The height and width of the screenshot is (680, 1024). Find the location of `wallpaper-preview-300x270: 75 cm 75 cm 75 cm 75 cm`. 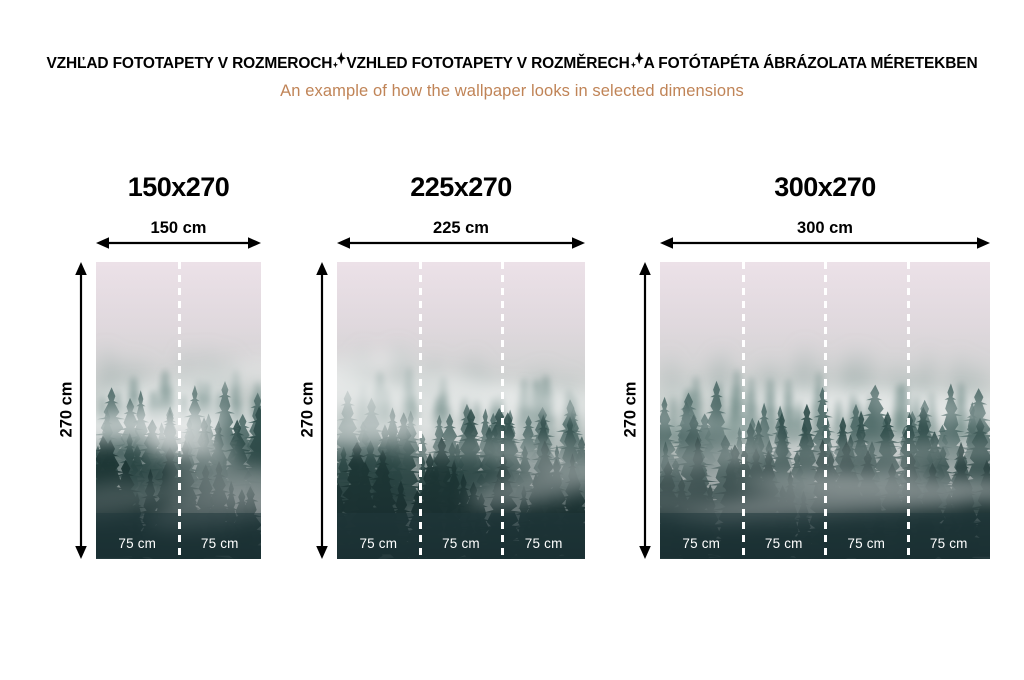

wallpaper-preview-300x270: 75 cm 75 cm 75 cm 75 cm is located at coordinates (825, 410).